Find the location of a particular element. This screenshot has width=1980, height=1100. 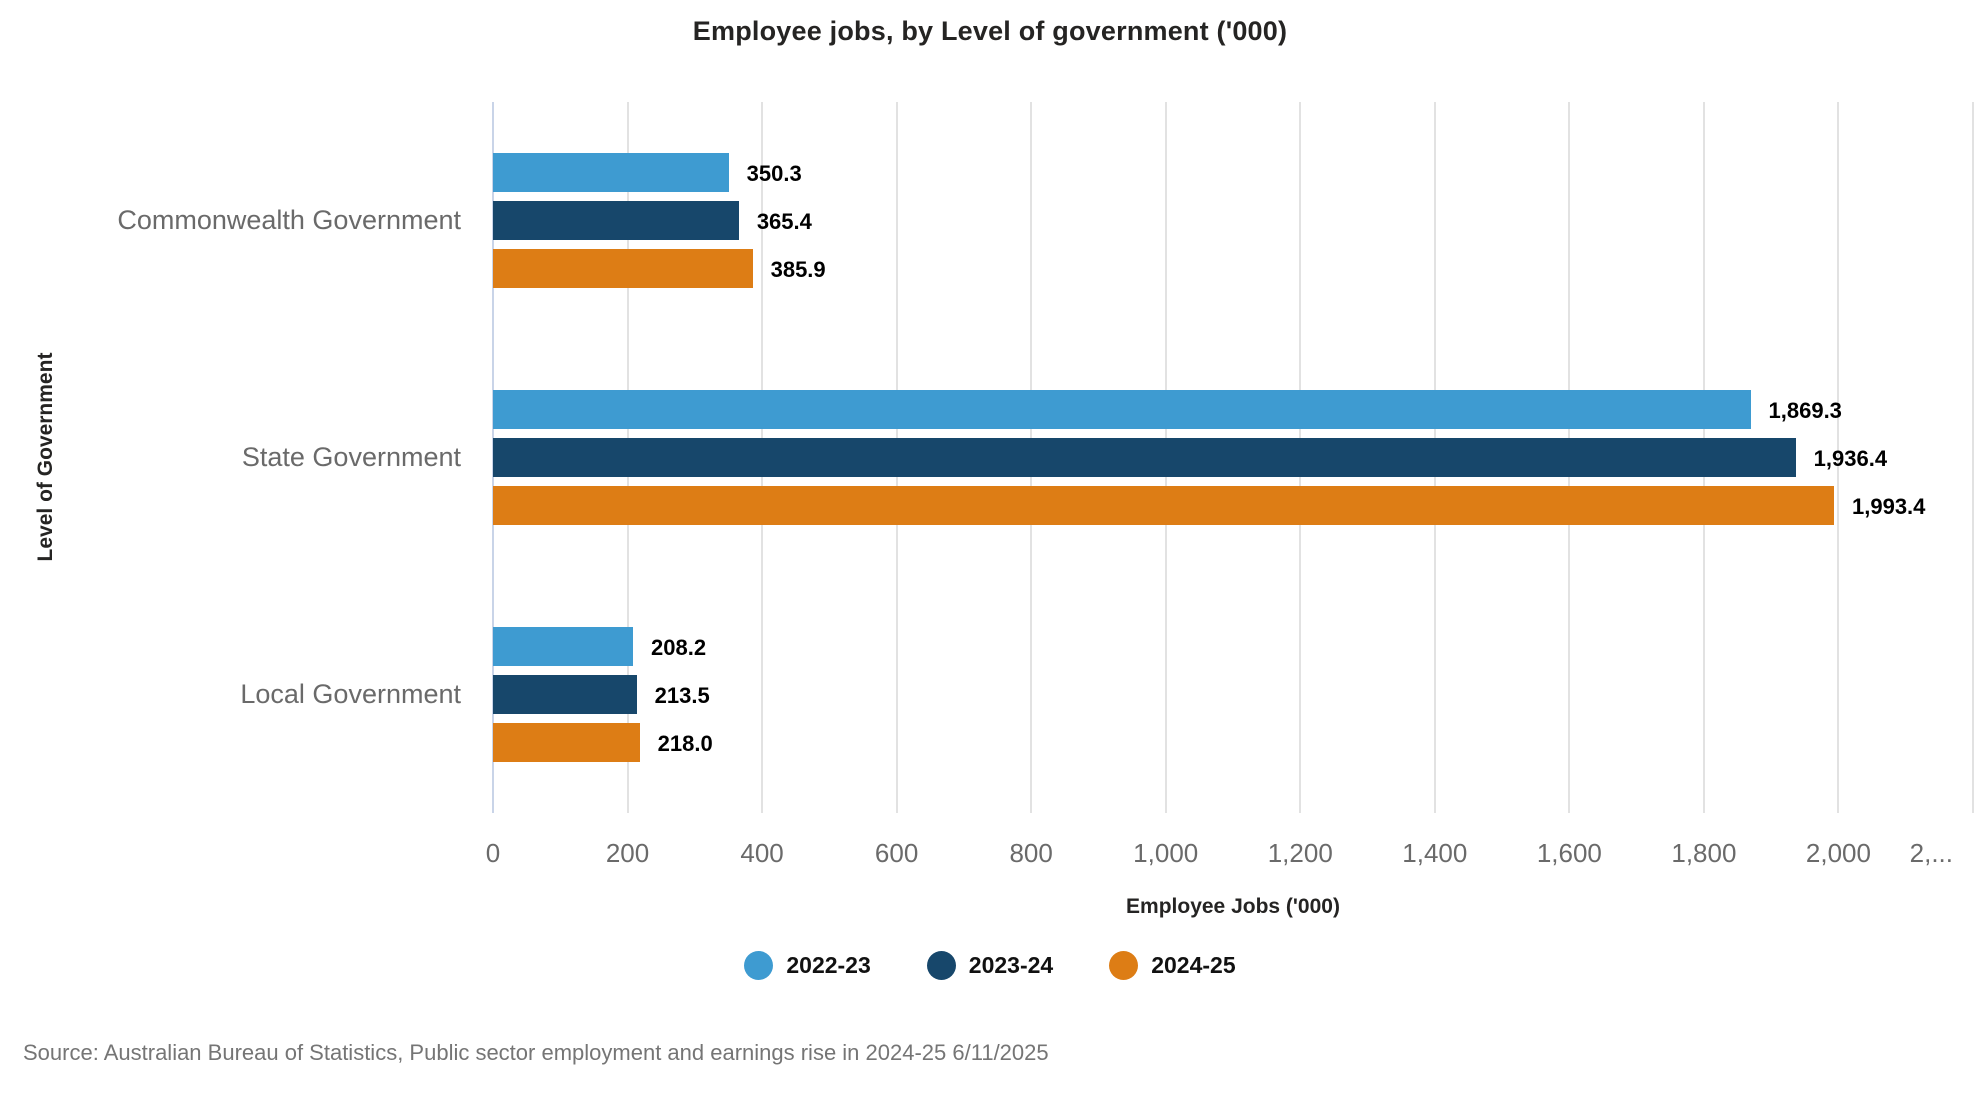

bar-value-label: 365.4 is located at coordinates (784, 221).